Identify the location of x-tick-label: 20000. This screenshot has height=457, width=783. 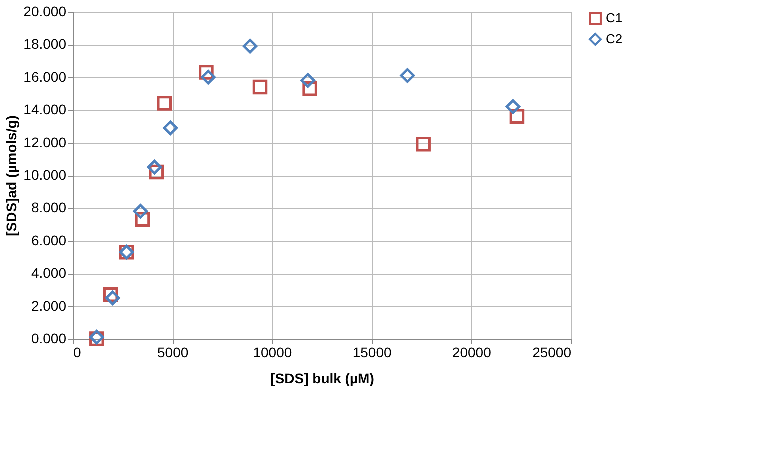
(472, 352).